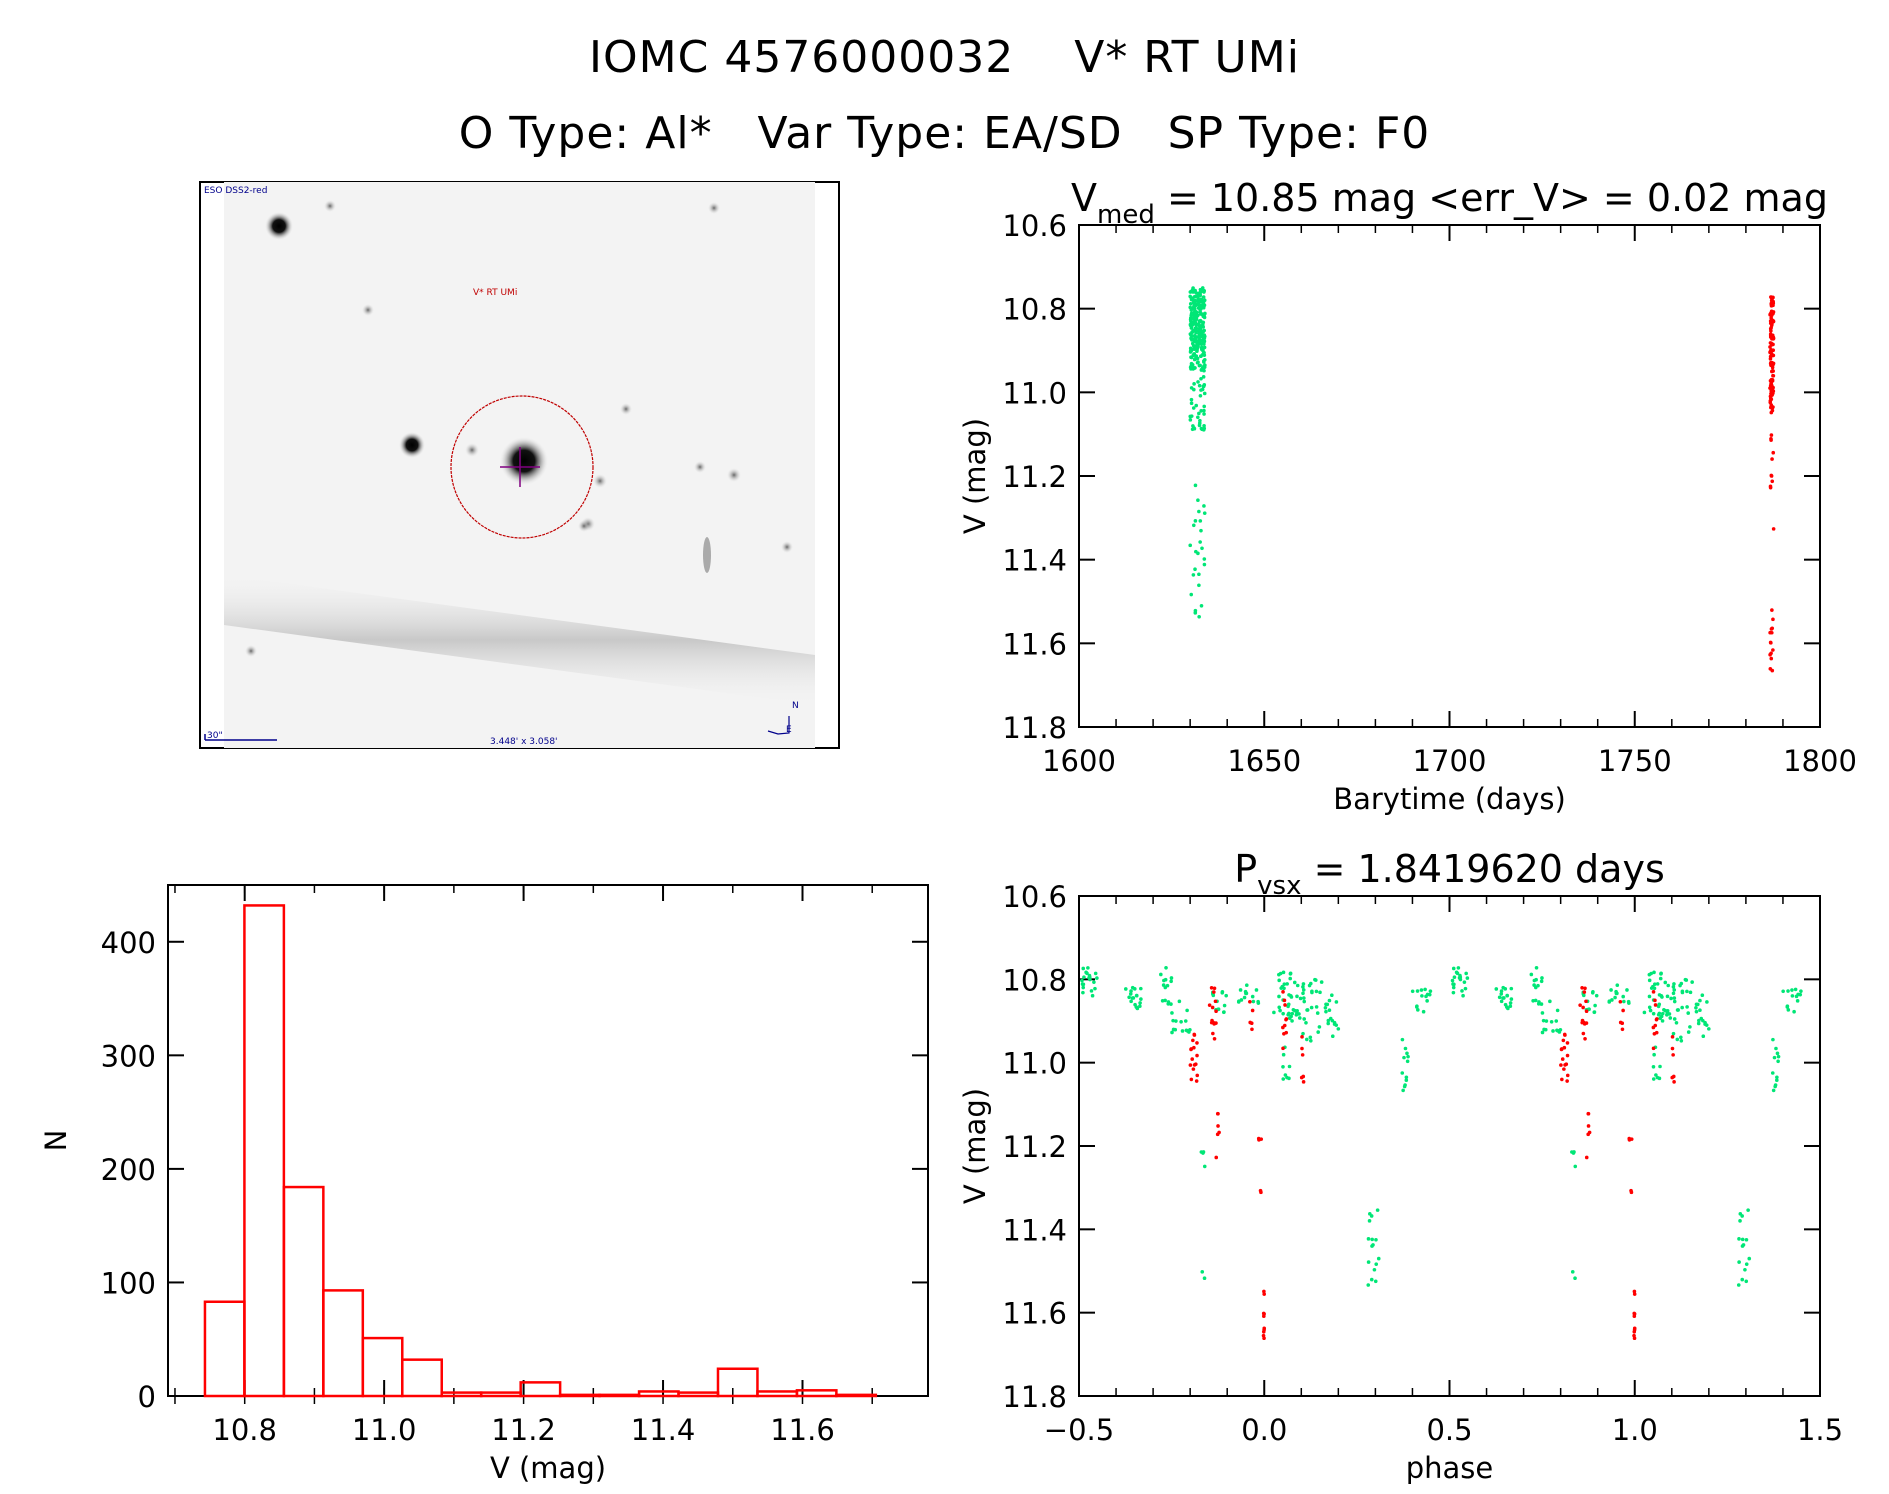 The image size is (1889, 1494). I want to click on y-tick-label: 0, so click(147, 1397).